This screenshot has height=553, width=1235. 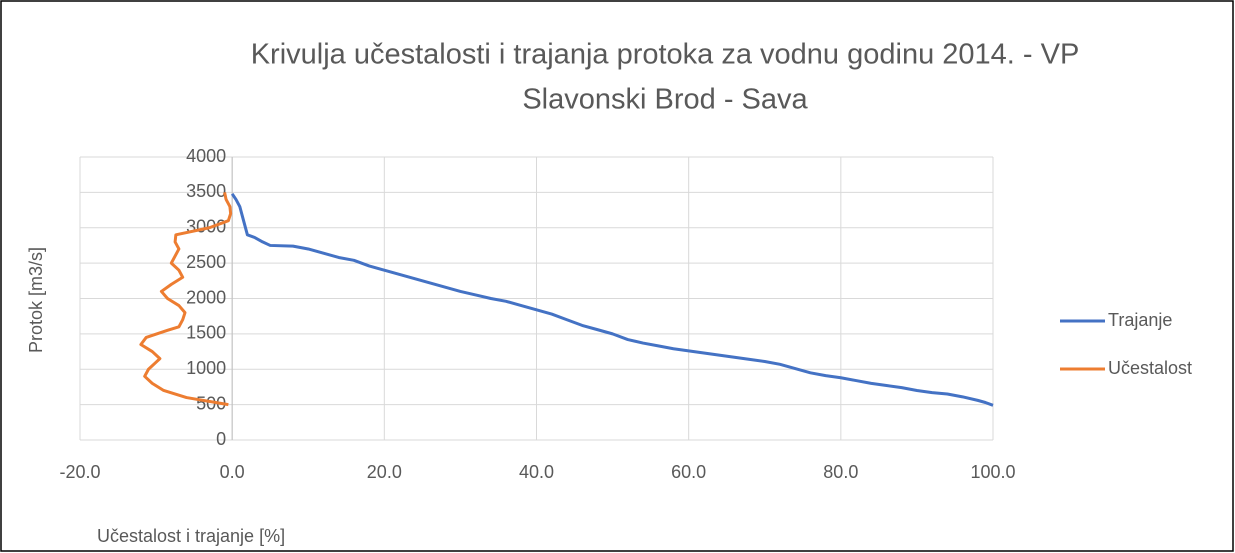 I want to click on y-tick-label: 3000, so click(x=206, y=227).